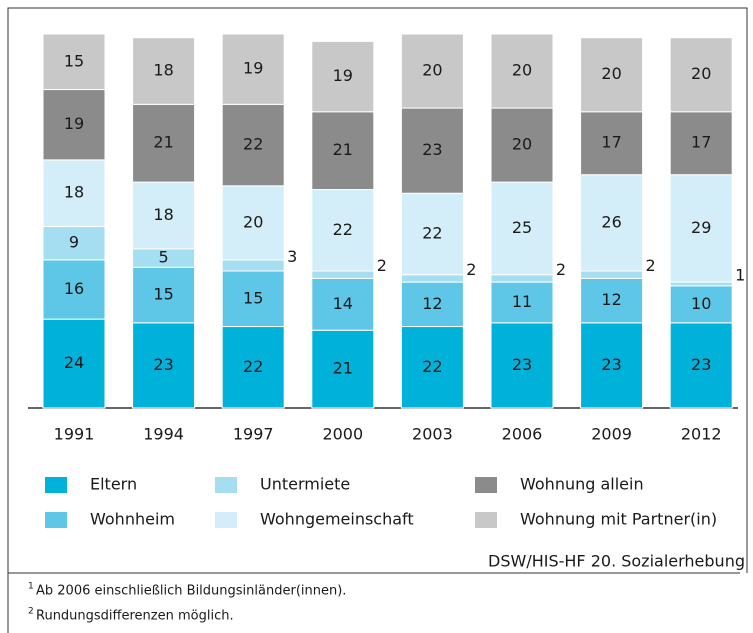 The height and width of the screenshot is (633, 753). I want to click on footnote-mark: 1, so click(31, 587).